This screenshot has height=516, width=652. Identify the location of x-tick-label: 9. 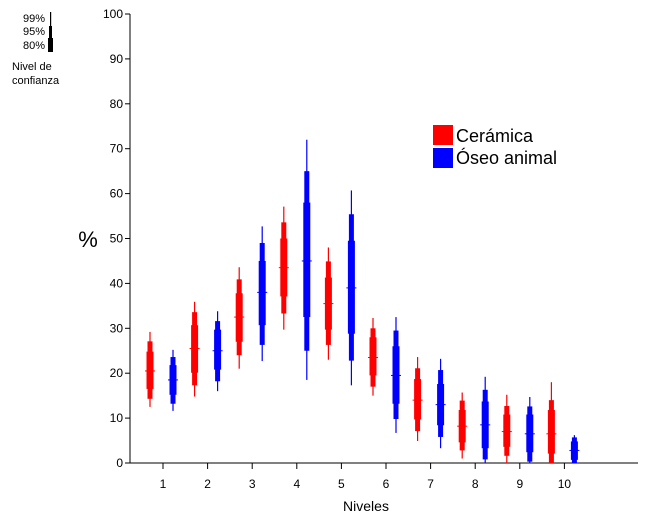
(519, 484).